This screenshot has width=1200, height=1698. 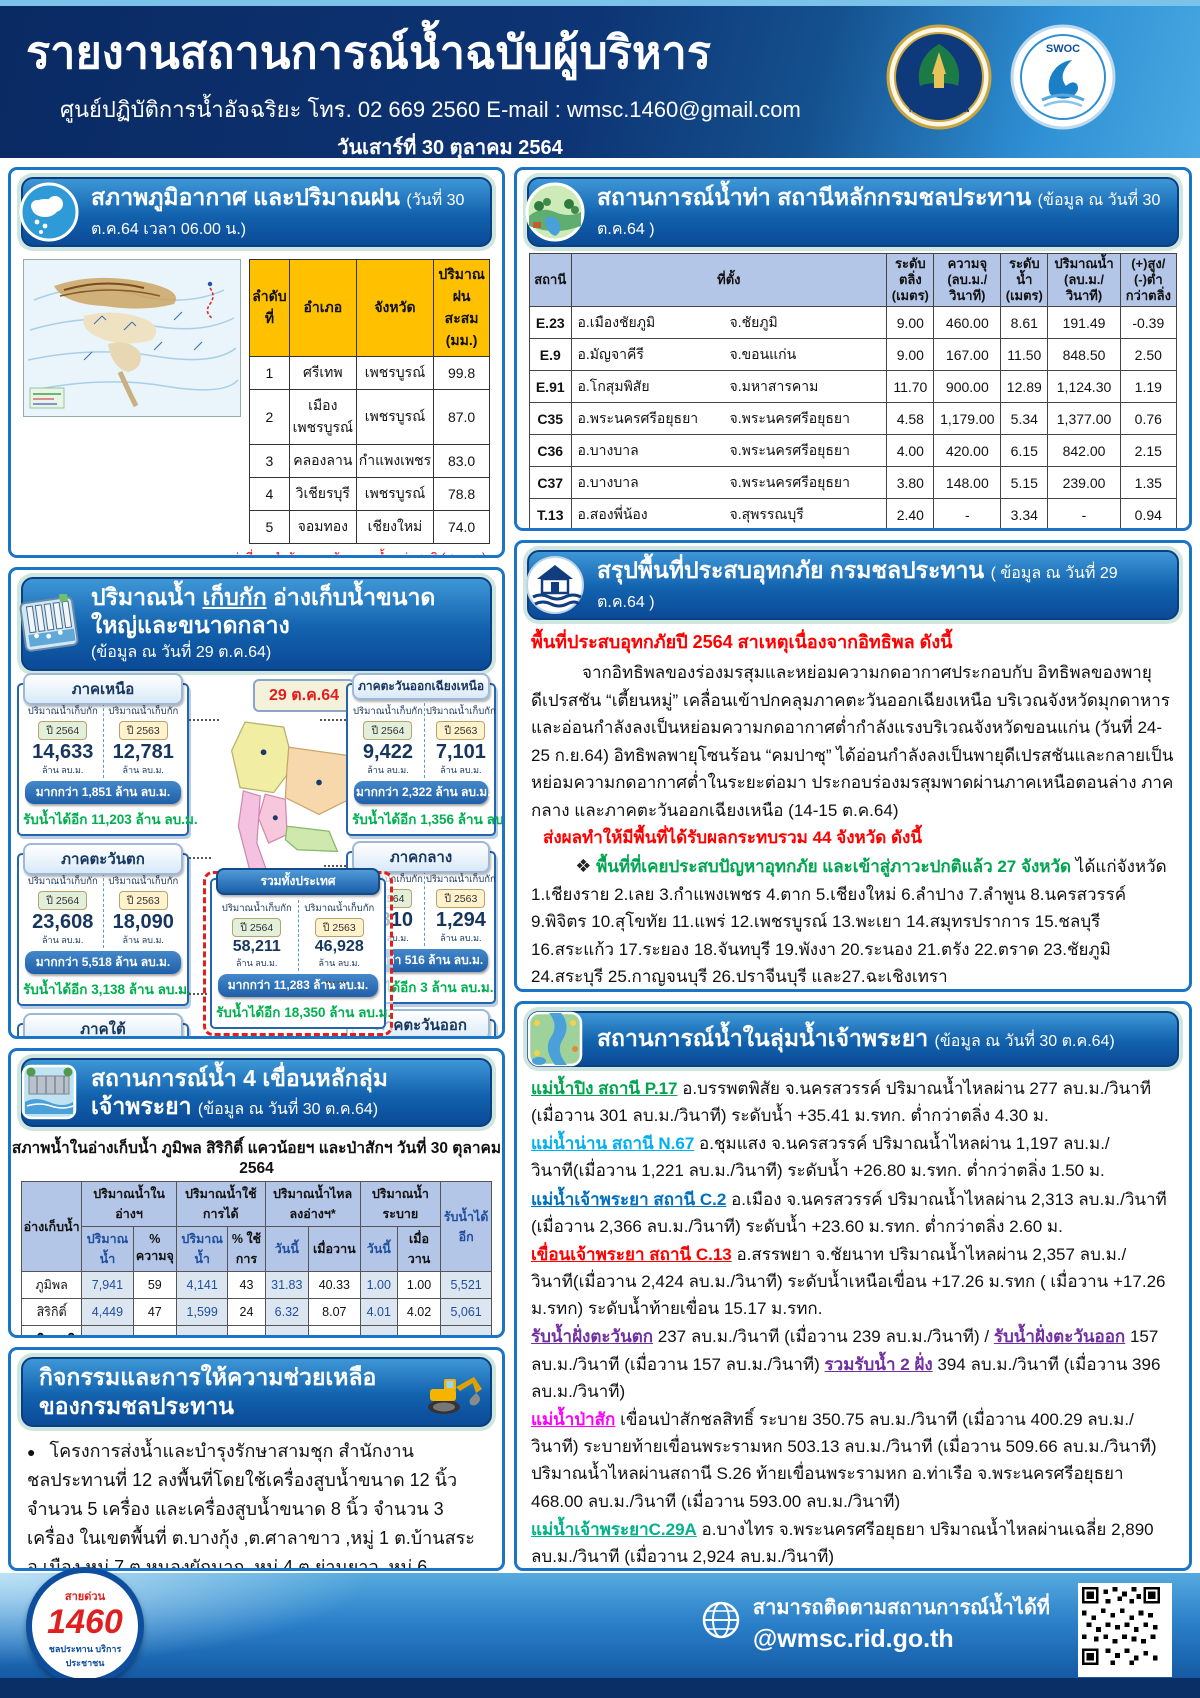 What do you see at coordinates (1148, 387) in the screenshot?
I see `station-diff: 1.19` at bounding box center [1148, 387].